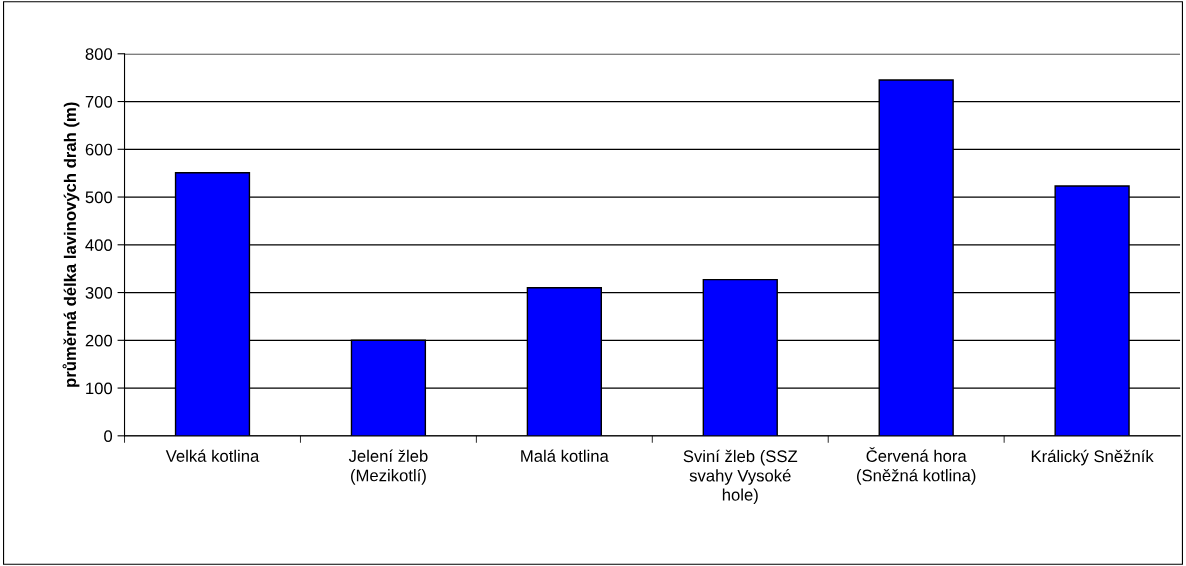 The height and width of the screenshot is (566, 1186). Describe the element at coordinates (1092, 457) in the screenshot. I see `x-tick-label: Králický Sněžník` at that location.